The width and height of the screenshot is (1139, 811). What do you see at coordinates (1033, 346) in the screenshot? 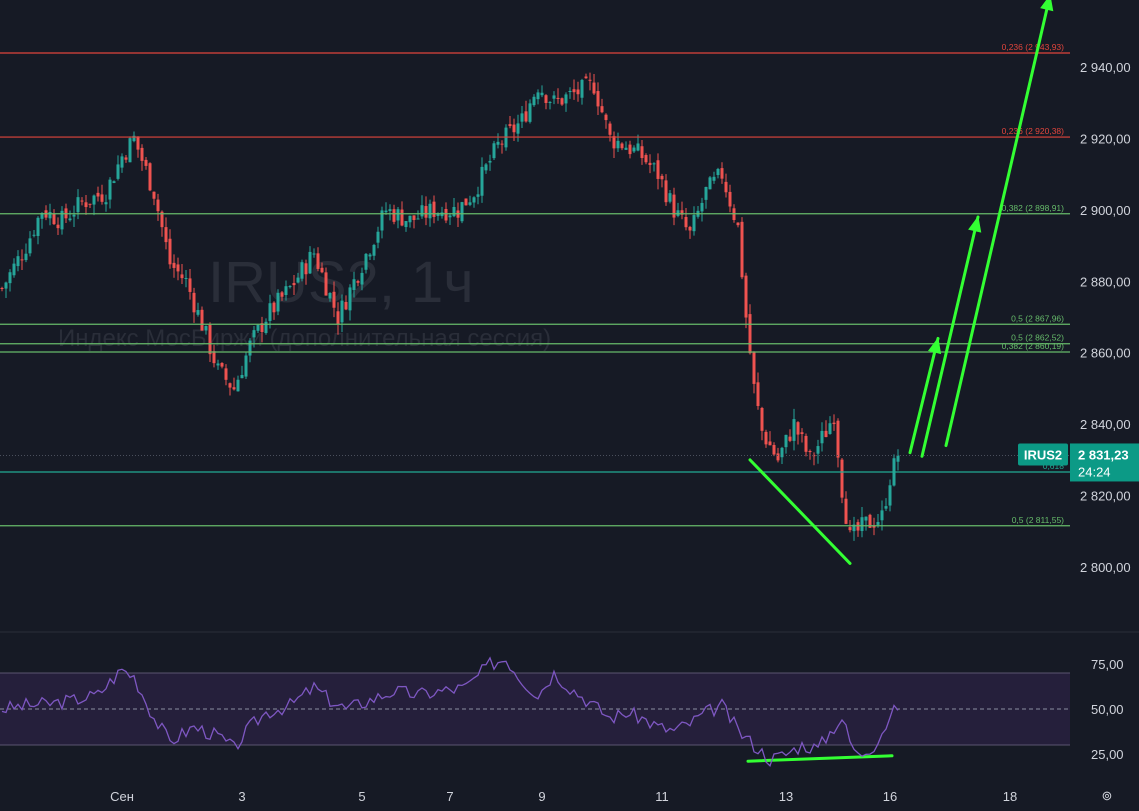
I see `fib-level-label: 0,382 (2 860,19)` at bounding box center [1033, 346].